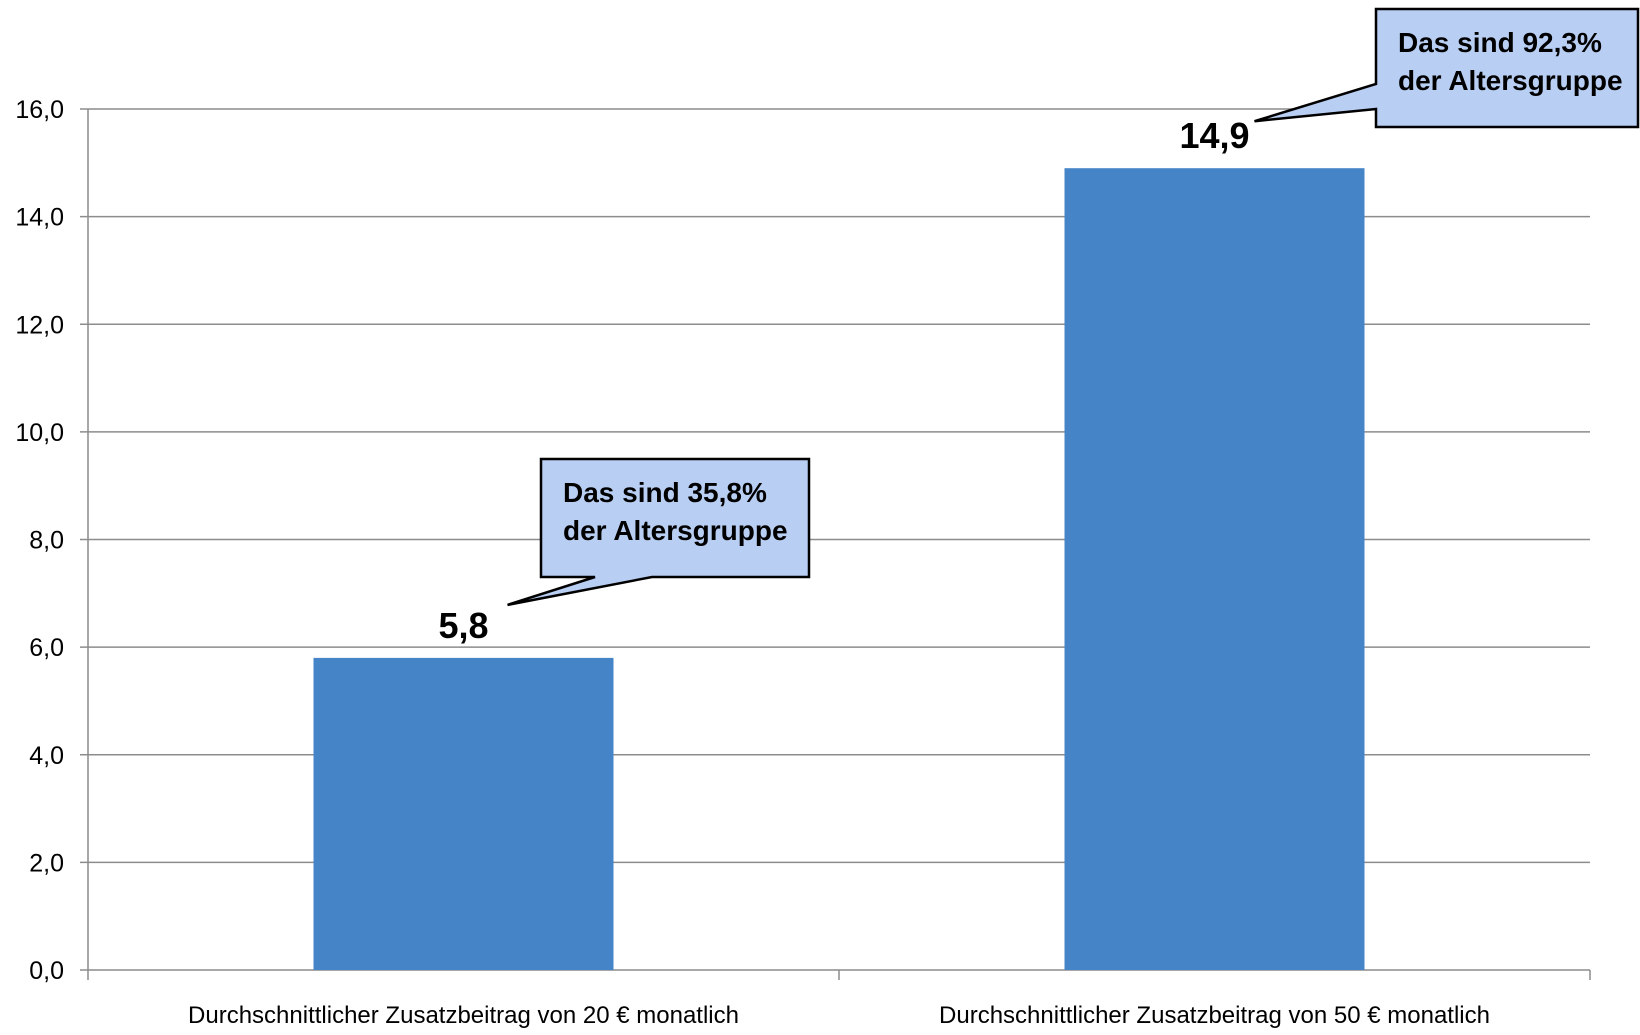 This screenshot has height=1035, width=1640. I want to click on y-tick-label: 4,0, so click(46, 756).